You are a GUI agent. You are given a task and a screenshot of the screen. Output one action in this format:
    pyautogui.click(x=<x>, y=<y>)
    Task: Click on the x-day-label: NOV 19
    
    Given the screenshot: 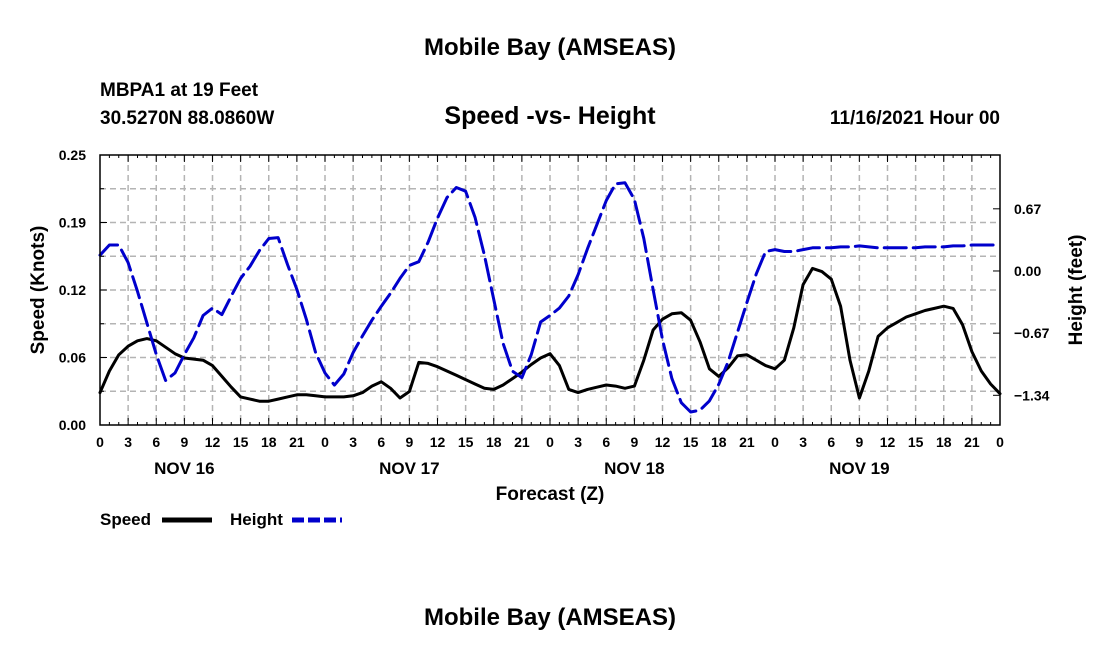 What is the action you would take?
    pyautogui.click(x=859, y=468)
    